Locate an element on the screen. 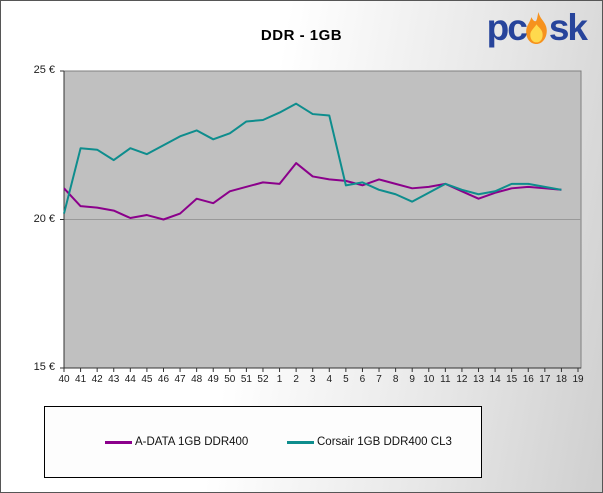  pcsk-logo: pc sk is located at coordinates (537, 29).